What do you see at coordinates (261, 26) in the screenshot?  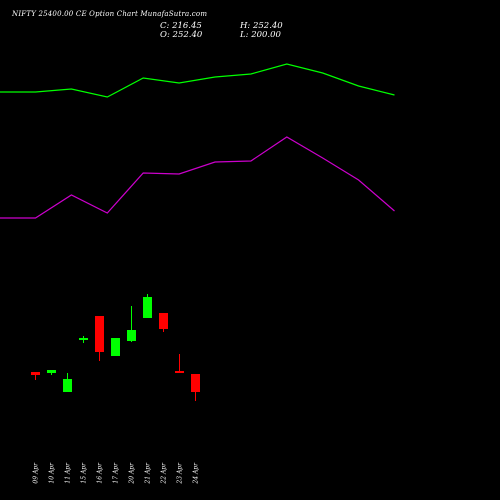 I see `high-value: H: 252.40` at bounding box center [261, 26].